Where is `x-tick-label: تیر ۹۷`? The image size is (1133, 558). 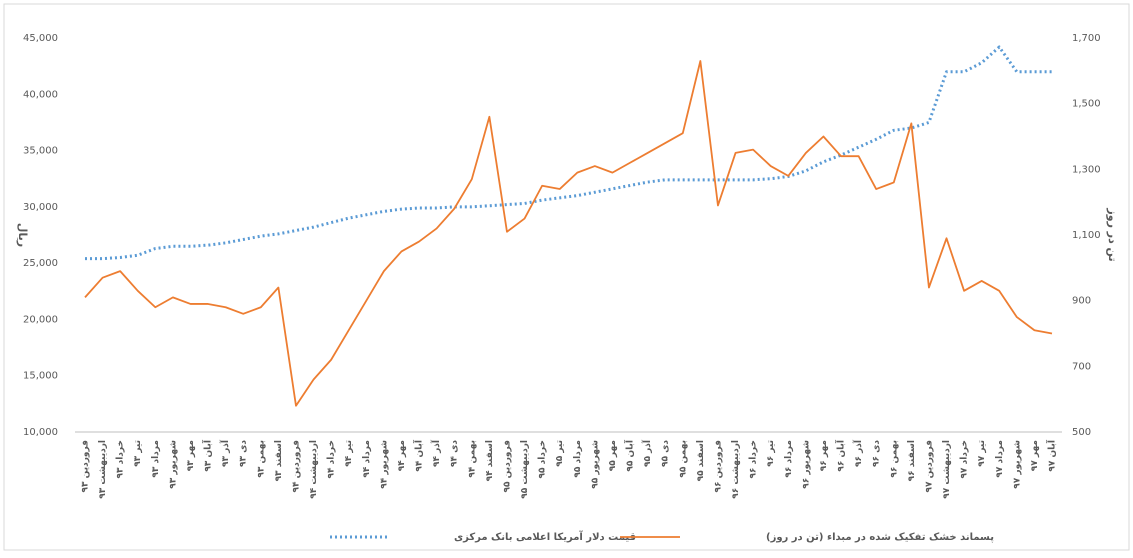 x-tick-label: تیر ۹۷ is located at coordinates (982, 453).